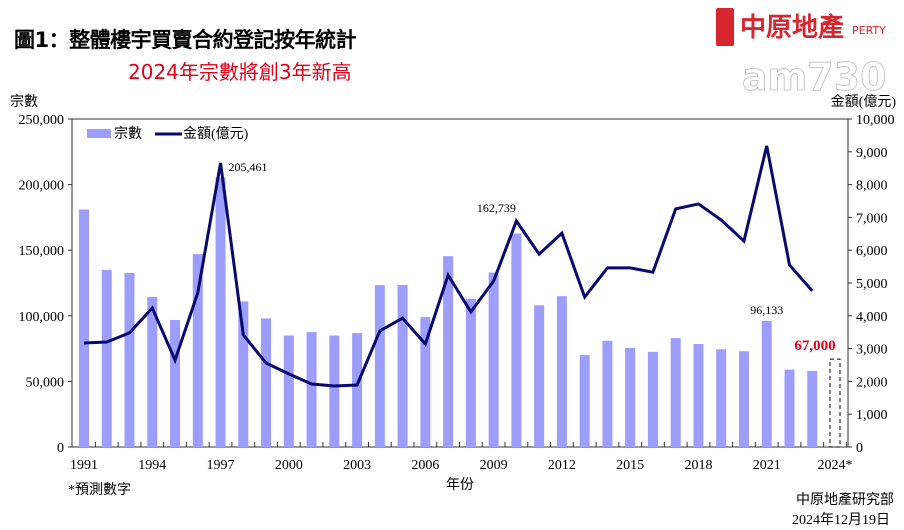  I want to click on x-tick-label: 2015, so click(630, 465).